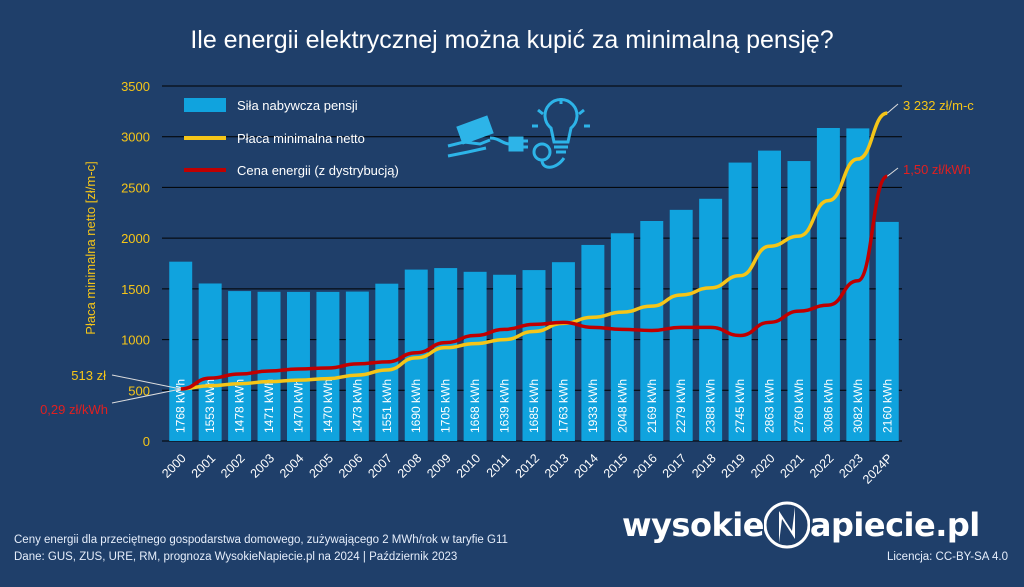 The width and height of the screenshot is (1024, 587). I want to click on x-tick-label: 2017, so click(675, 466).